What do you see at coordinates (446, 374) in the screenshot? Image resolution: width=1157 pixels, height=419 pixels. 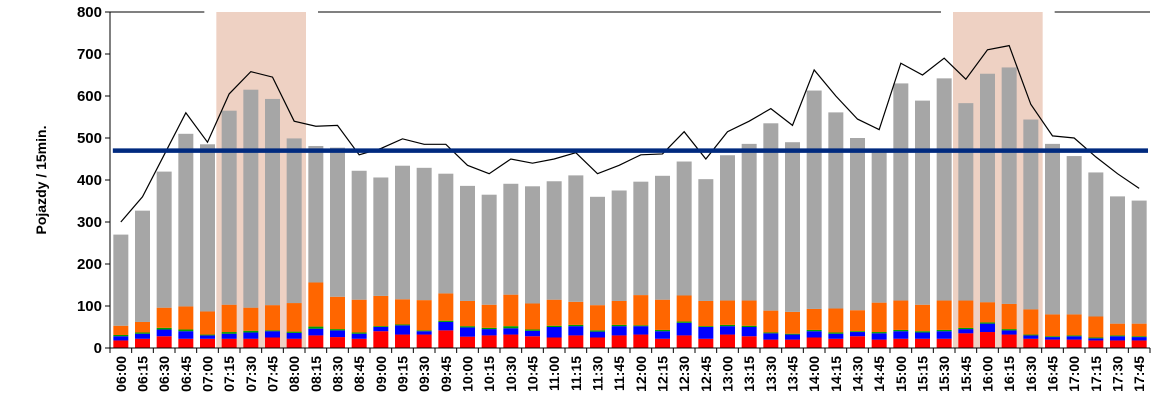 I see `x-tick-label-09:45: 09:45` at bounding box center [446, 374].